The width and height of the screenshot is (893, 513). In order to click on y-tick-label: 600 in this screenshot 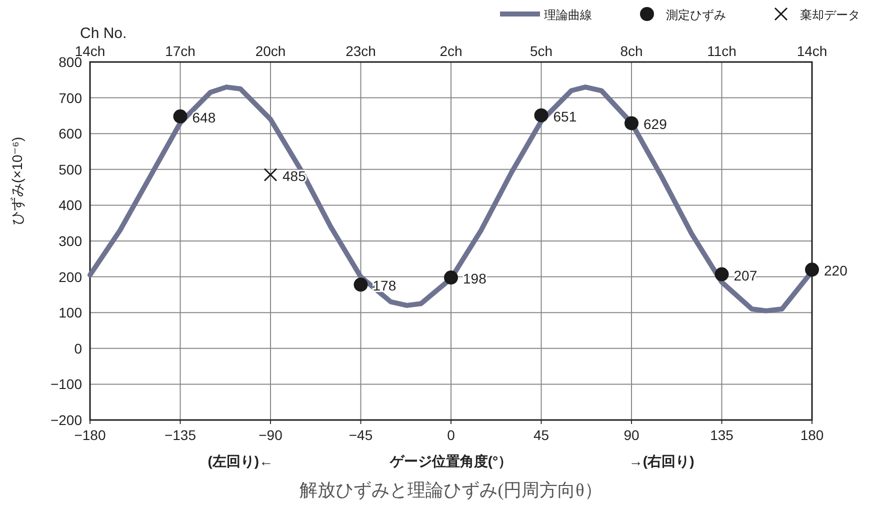, I will do `click(70, 134)`.